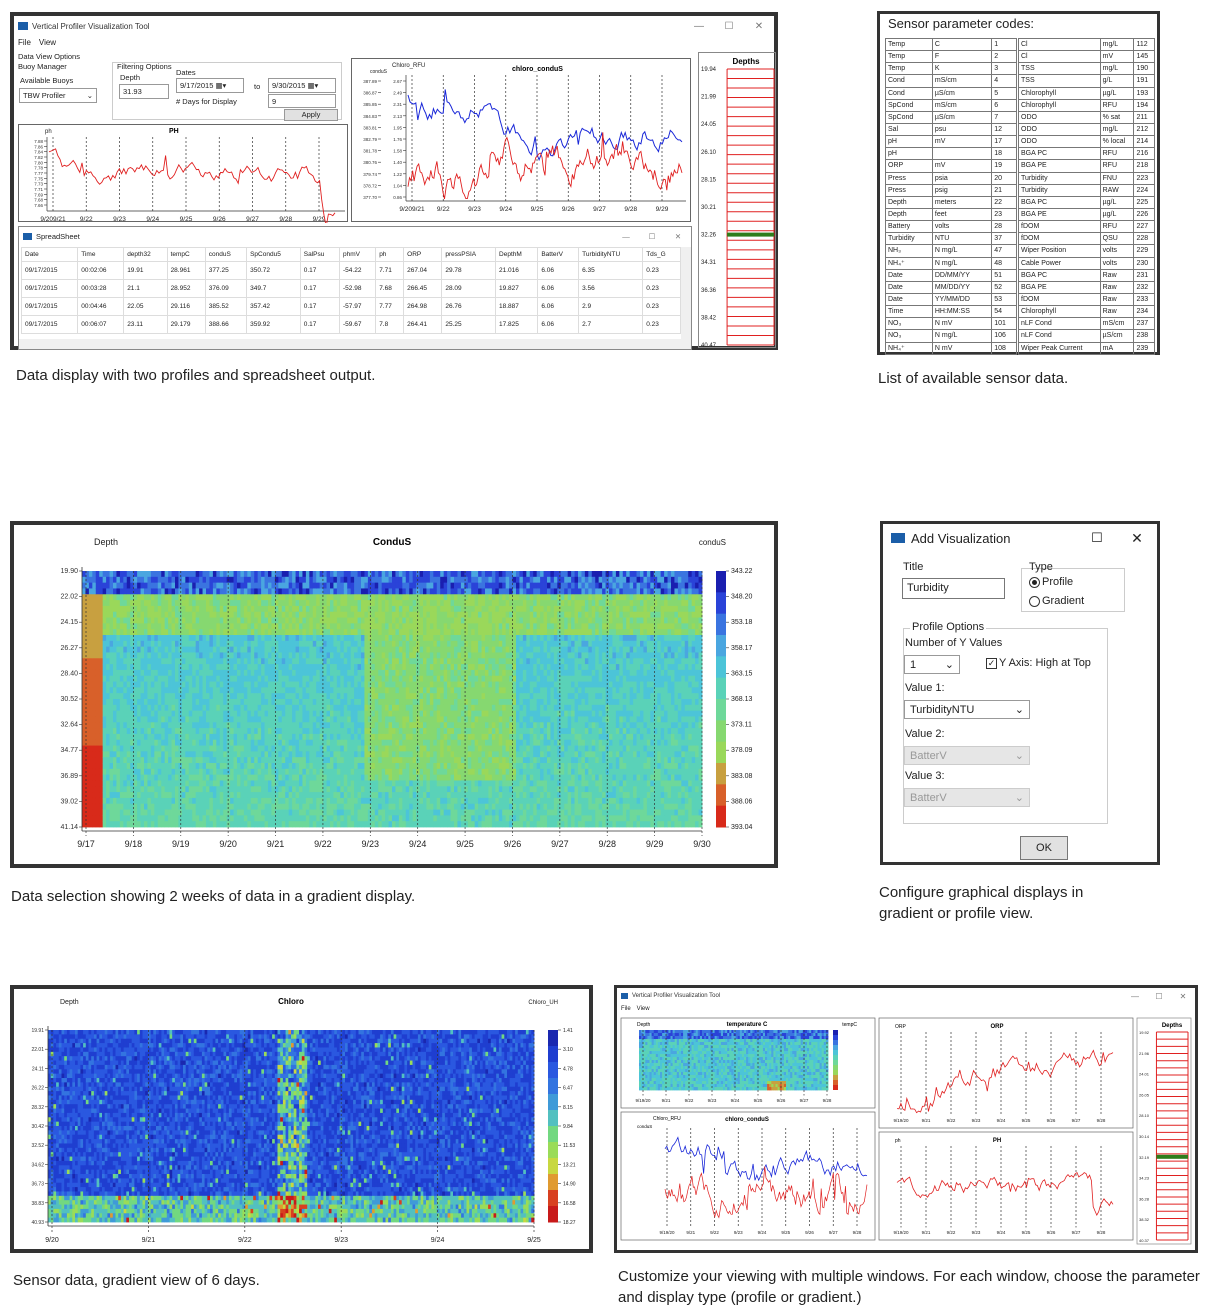 This screenshot has width=1207, height=1315. What do you see at coordinates (302, 85) in the screenshot?
I see `date-to-picker: 9/30/2015 ▦▾` at bounding box center [302, 85].